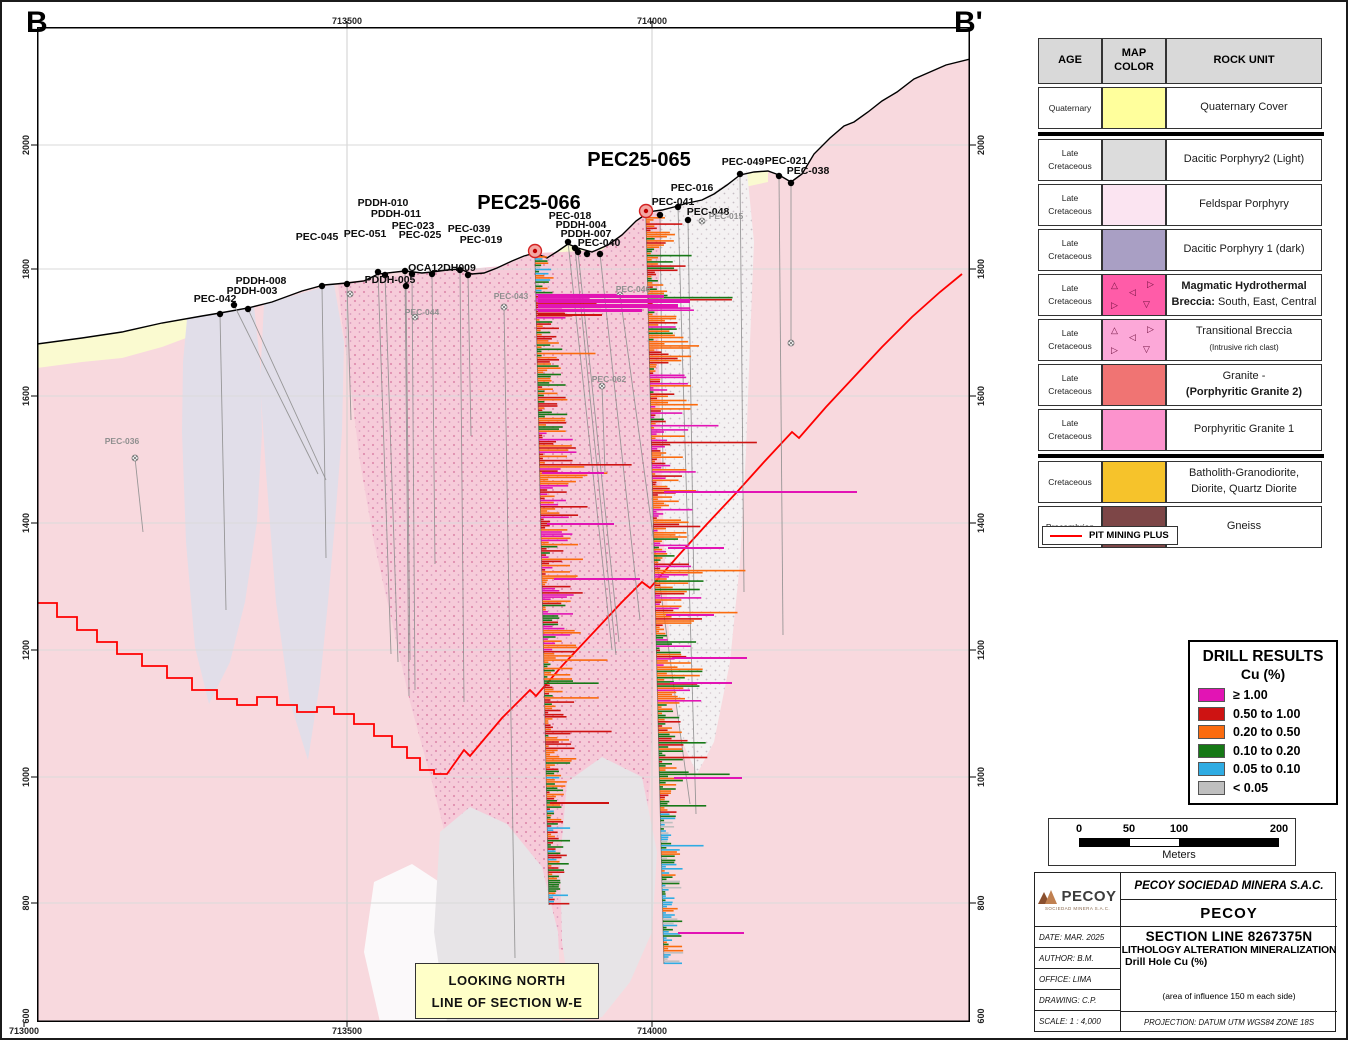 The height and width of the screenshot is (1040, 1348). What do you see at coordinates (673, 202) in the screenshot?
I see `drillhole-label-pec-041: PEC-041` at bounding box center [673, 202].